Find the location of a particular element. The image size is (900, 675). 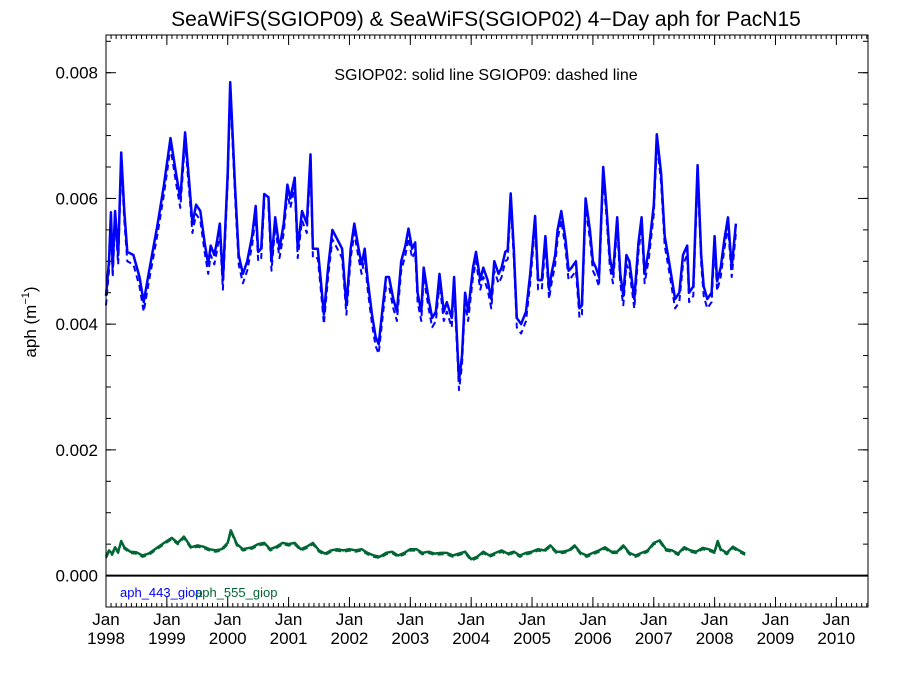

y-axis-label-sup: −1 is located at coordinates (26, 298).